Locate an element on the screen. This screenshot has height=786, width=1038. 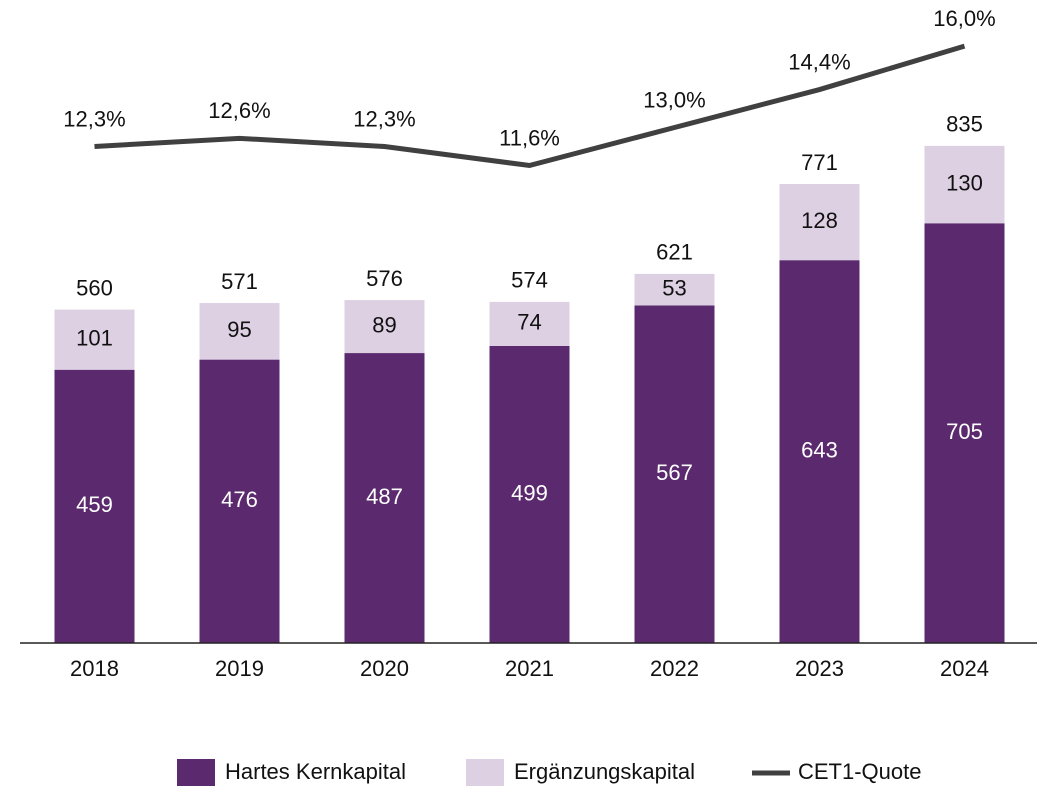
x-tick-label: 2021 is located at coordinates (529, 668).